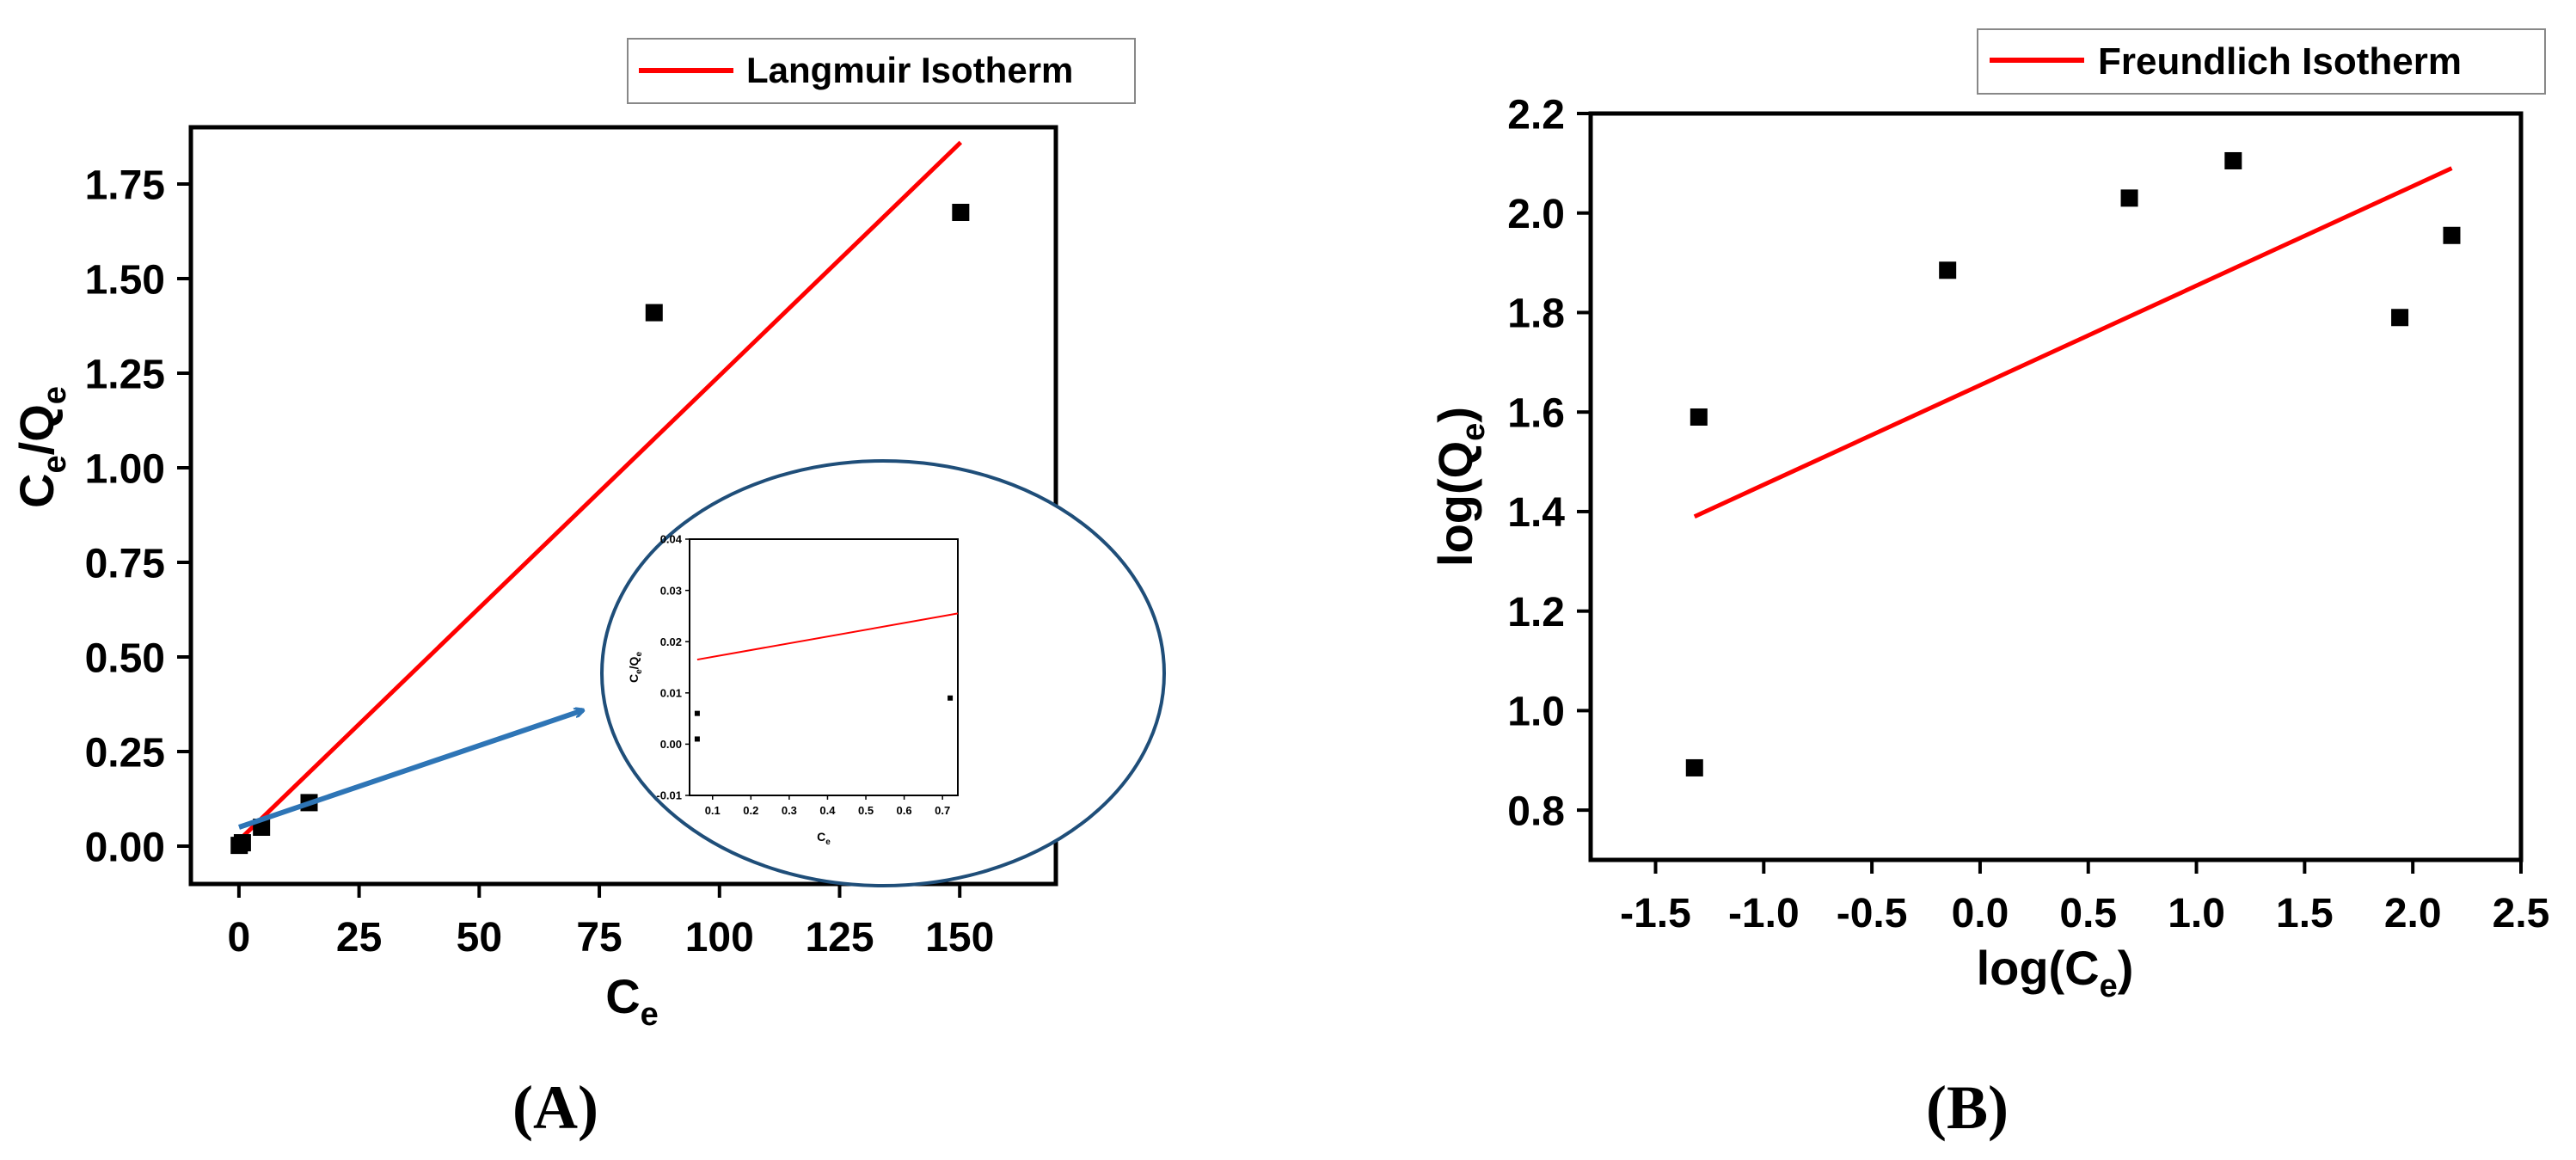 The width and height of the screenshot is (2576, 1160). Describe the element at coordinates (125, 185) in the screenshot. I see `y-tick-label: 1.75` at that location.